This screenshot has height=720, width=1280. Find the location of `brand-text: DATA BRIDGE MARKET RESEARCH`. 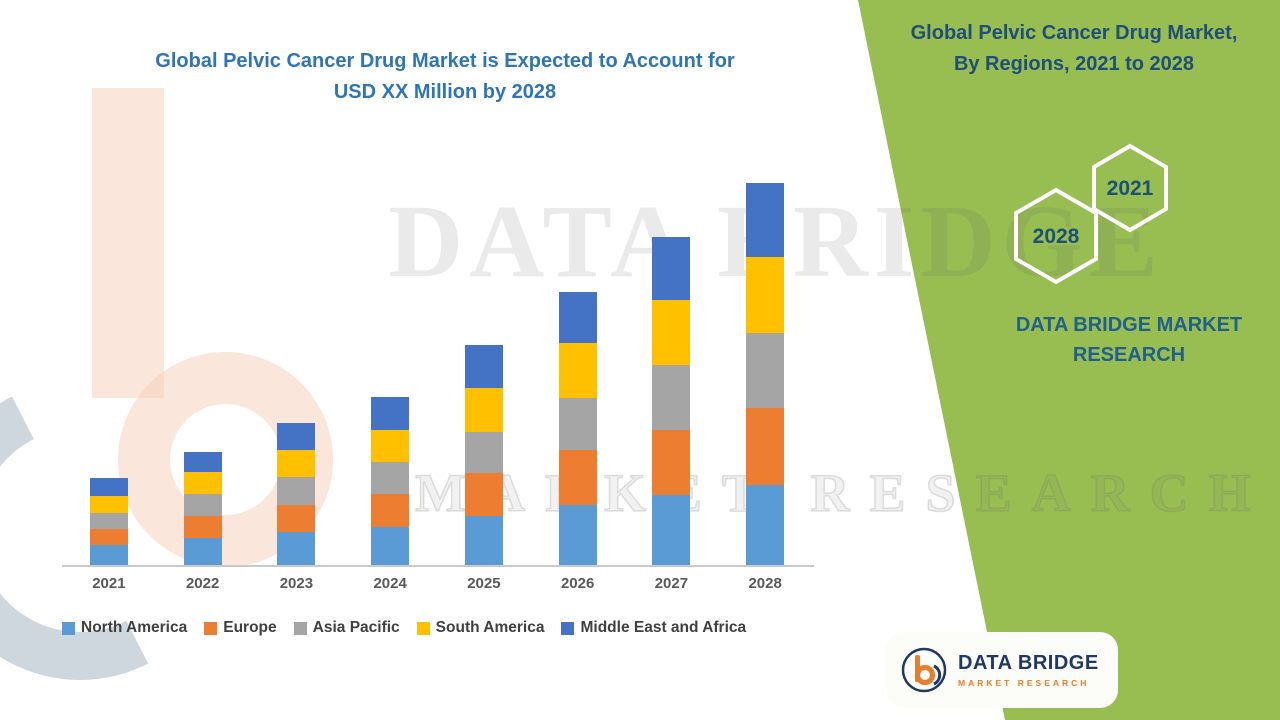

brand-text: DATA BRIDGE MARKET RESEARCH is located at coordinates (1129, 340).